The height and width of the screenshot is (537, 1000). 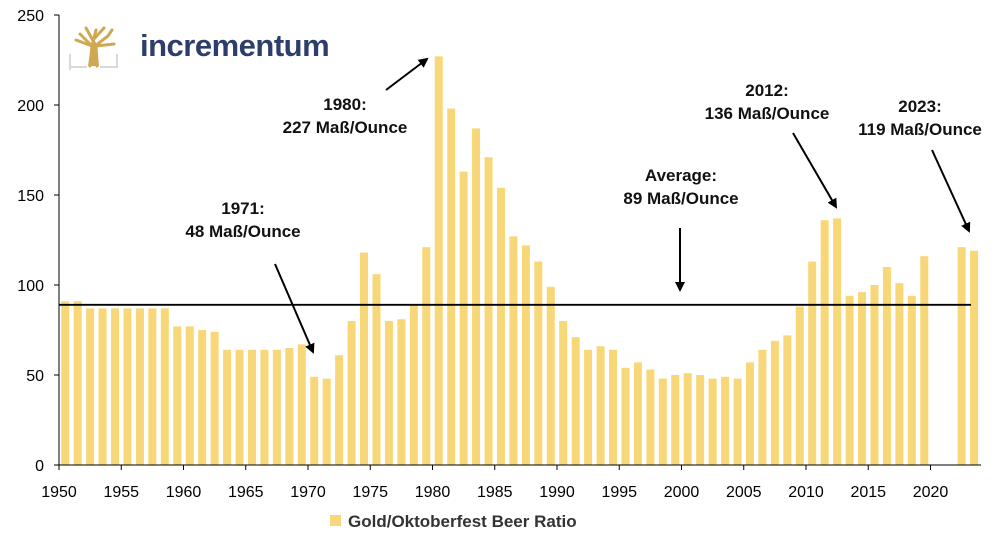 What do you see at coordinates (849, 380) in the screenshot?
I see `bar-2013` at bounding box center [849, 380].